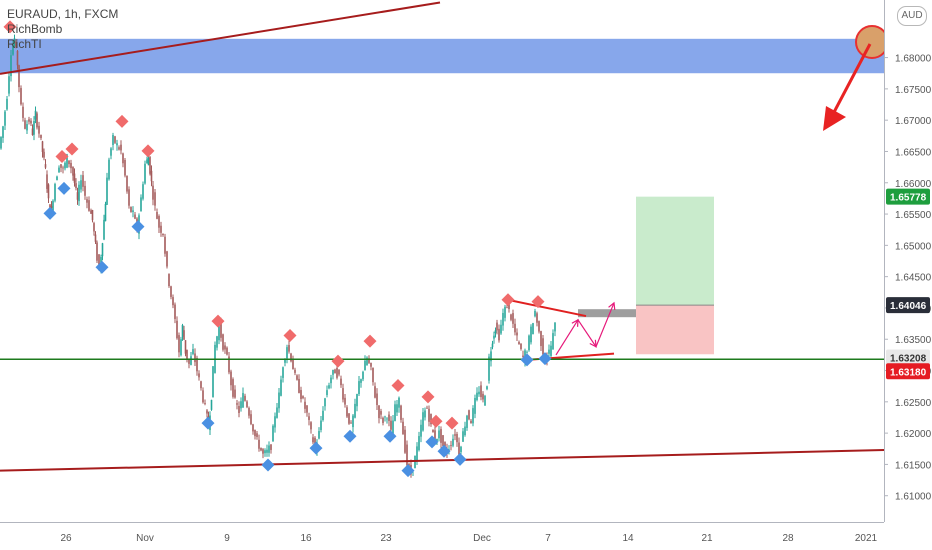 The height and width of the screenshot is (550, 932). What do you see at coordinates (908, 372) in the screenshot?
I see `price-label-text: 1.63180` at bounding box center [908, 372].